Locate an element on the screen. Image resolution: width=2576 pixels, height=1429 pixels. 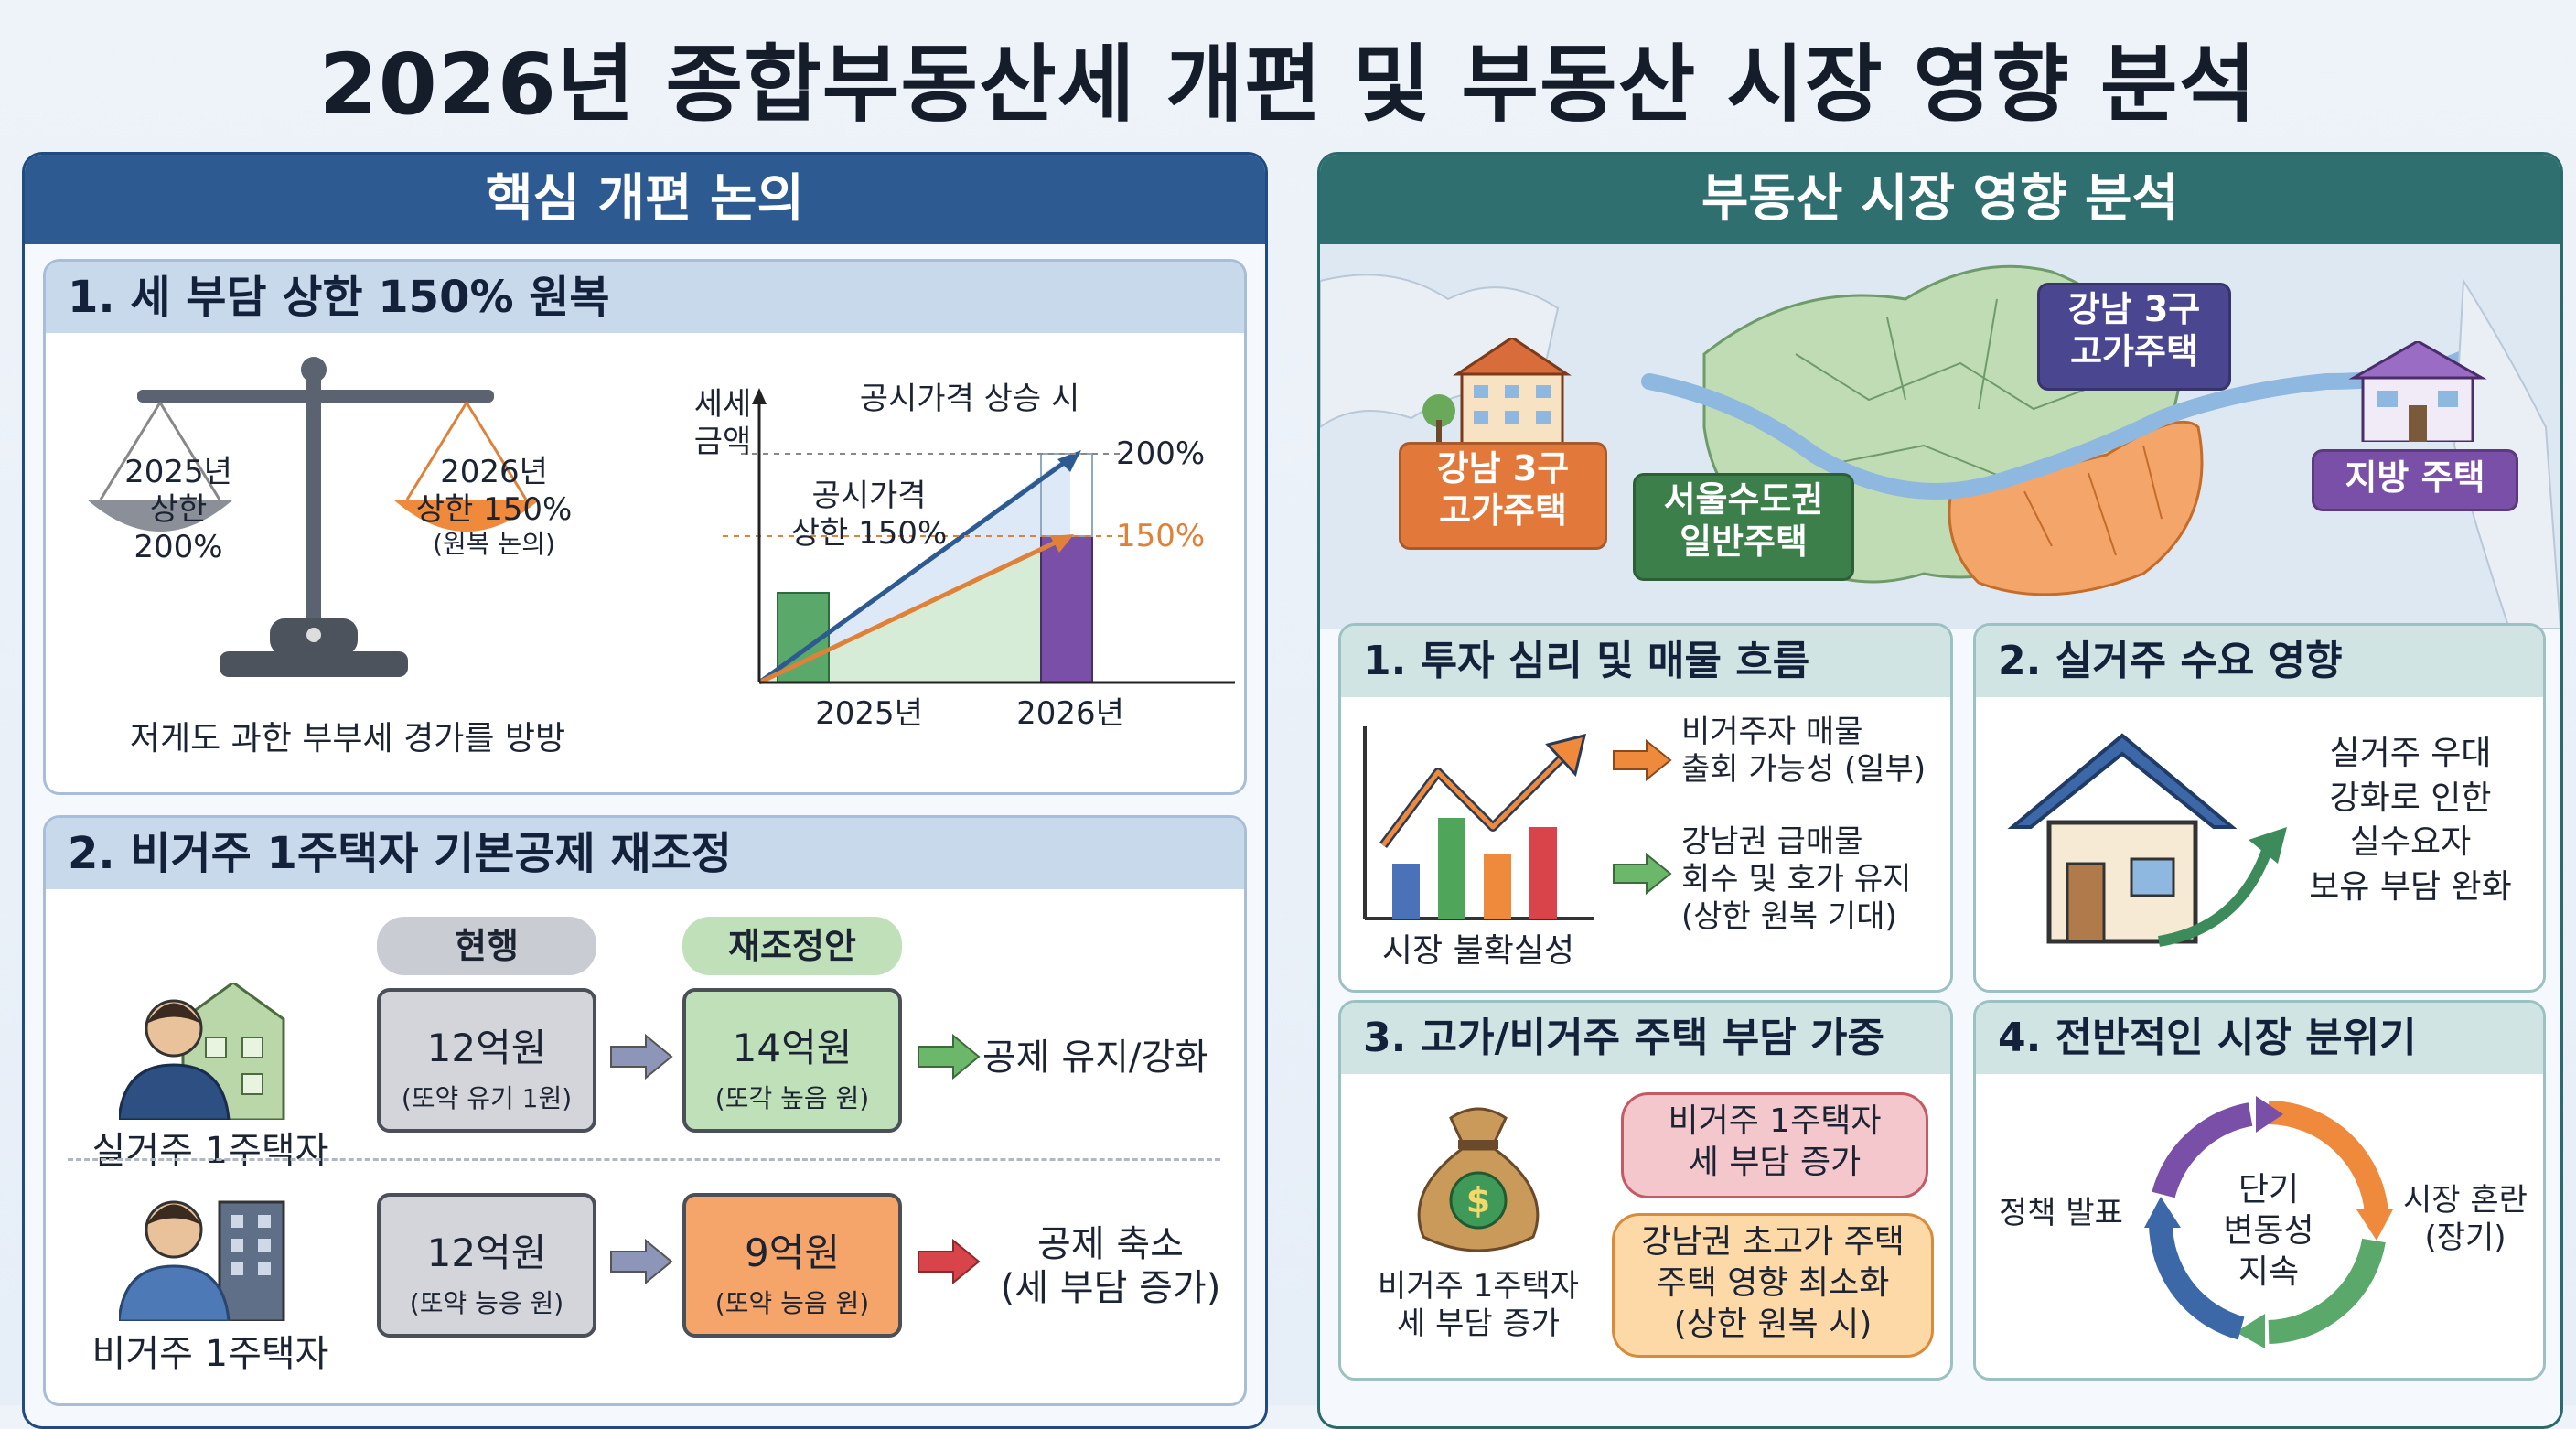
row-divider is located at coordinates (644, 1160).